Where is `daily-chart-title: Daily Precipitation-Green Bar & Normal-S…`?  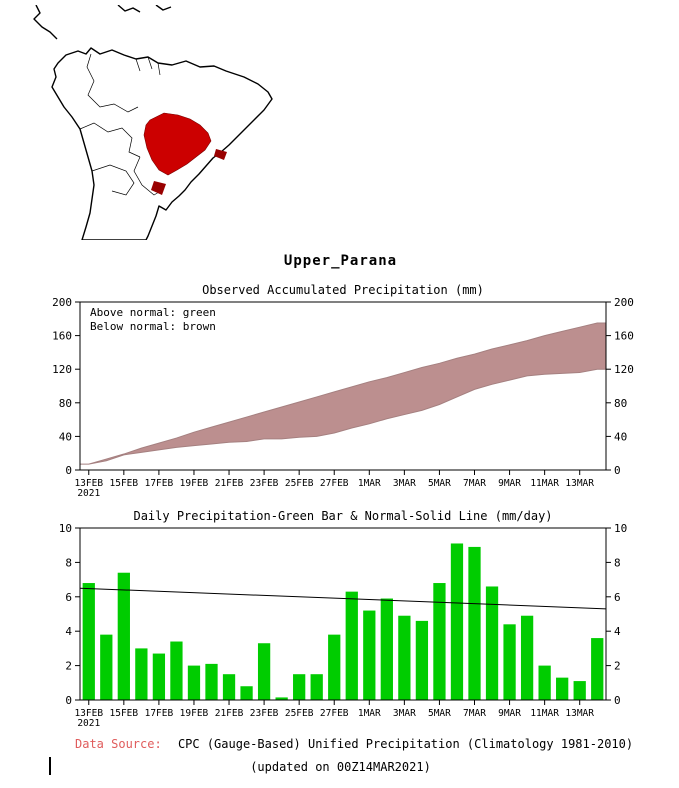 daily-chart-title: Daily Precipitation-Green Bar & Normal-S… is located at coordinates (342, 516).